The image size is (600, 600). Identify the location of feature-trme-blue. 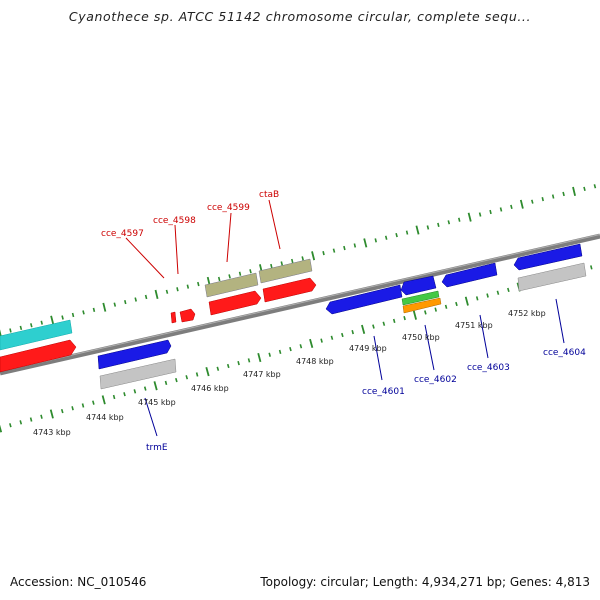
(134, 354).